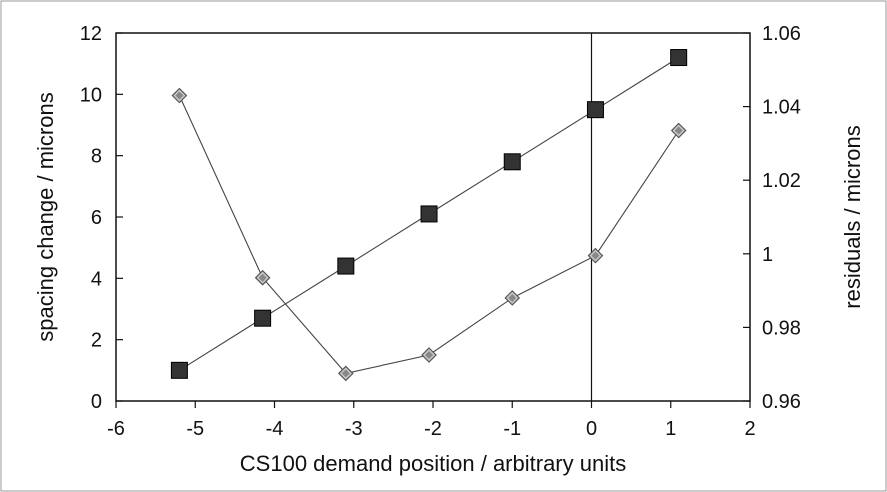 This screenshot has width=887, height=492. I want to click on x-tick-label: 1, so click(670, 429).